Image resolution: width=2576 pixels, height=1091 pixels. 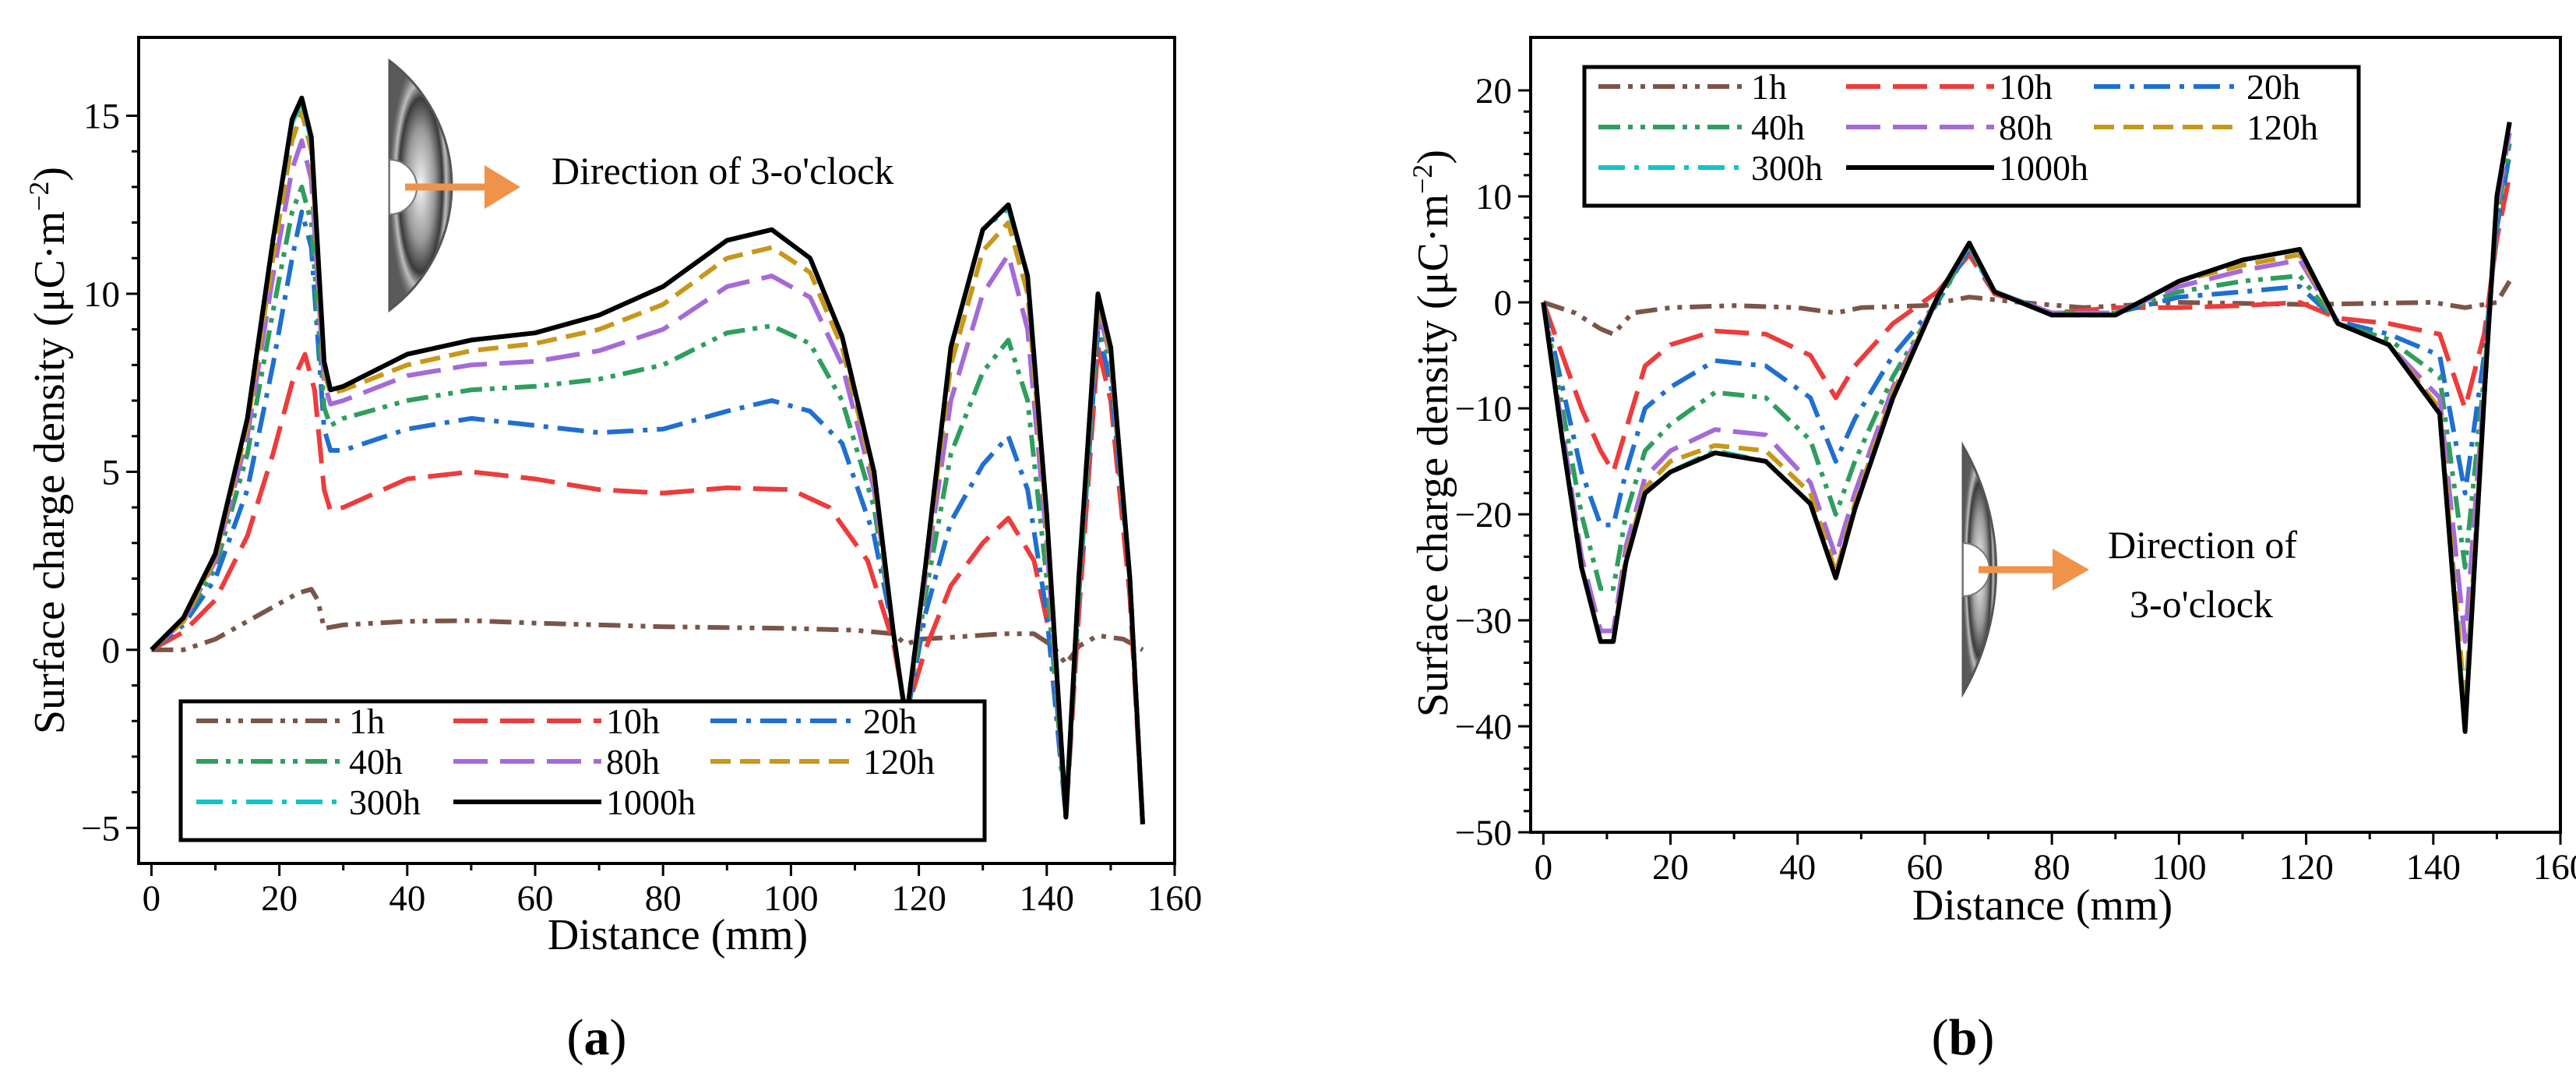 What do you see at coordinates (722, 170) in the screenshot?
I see `annotation-a: Direction of 3-o'clock` at bounding box center [722, 170].